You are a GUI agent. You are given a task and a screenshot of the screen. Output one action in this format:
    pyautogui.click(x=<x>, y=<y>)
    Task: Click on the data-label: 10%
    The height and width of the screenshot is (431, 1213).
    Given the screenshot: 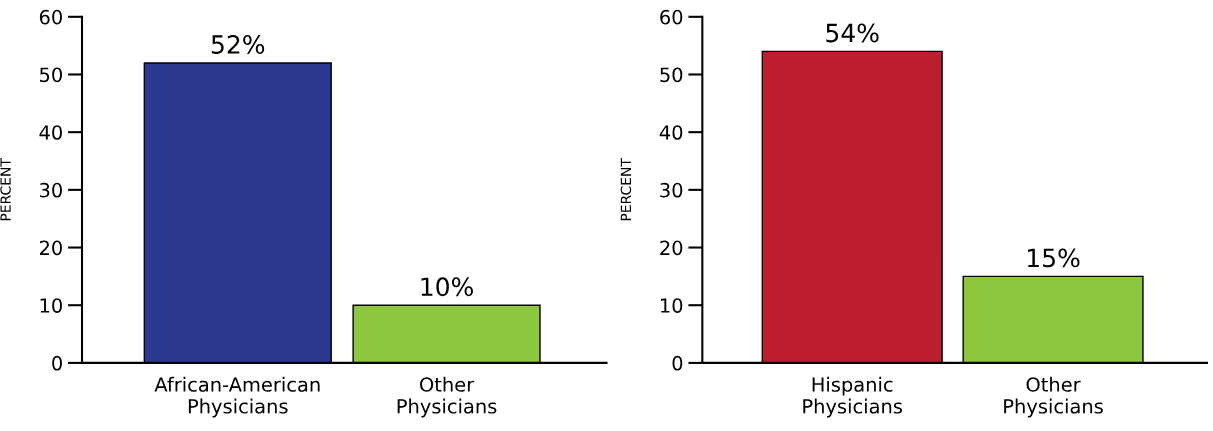 What is the action you would take?
    pyautogui.click(x=447, y=287)
    